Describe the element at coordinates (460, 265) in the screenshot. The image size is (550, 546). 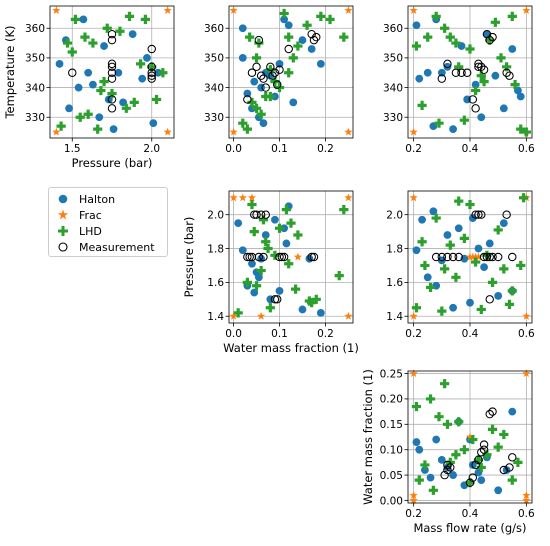
I see `subplot-m-vs-p: 0.2 0.4 0.6 1.4 1.6 1.8 2.0` at that location.